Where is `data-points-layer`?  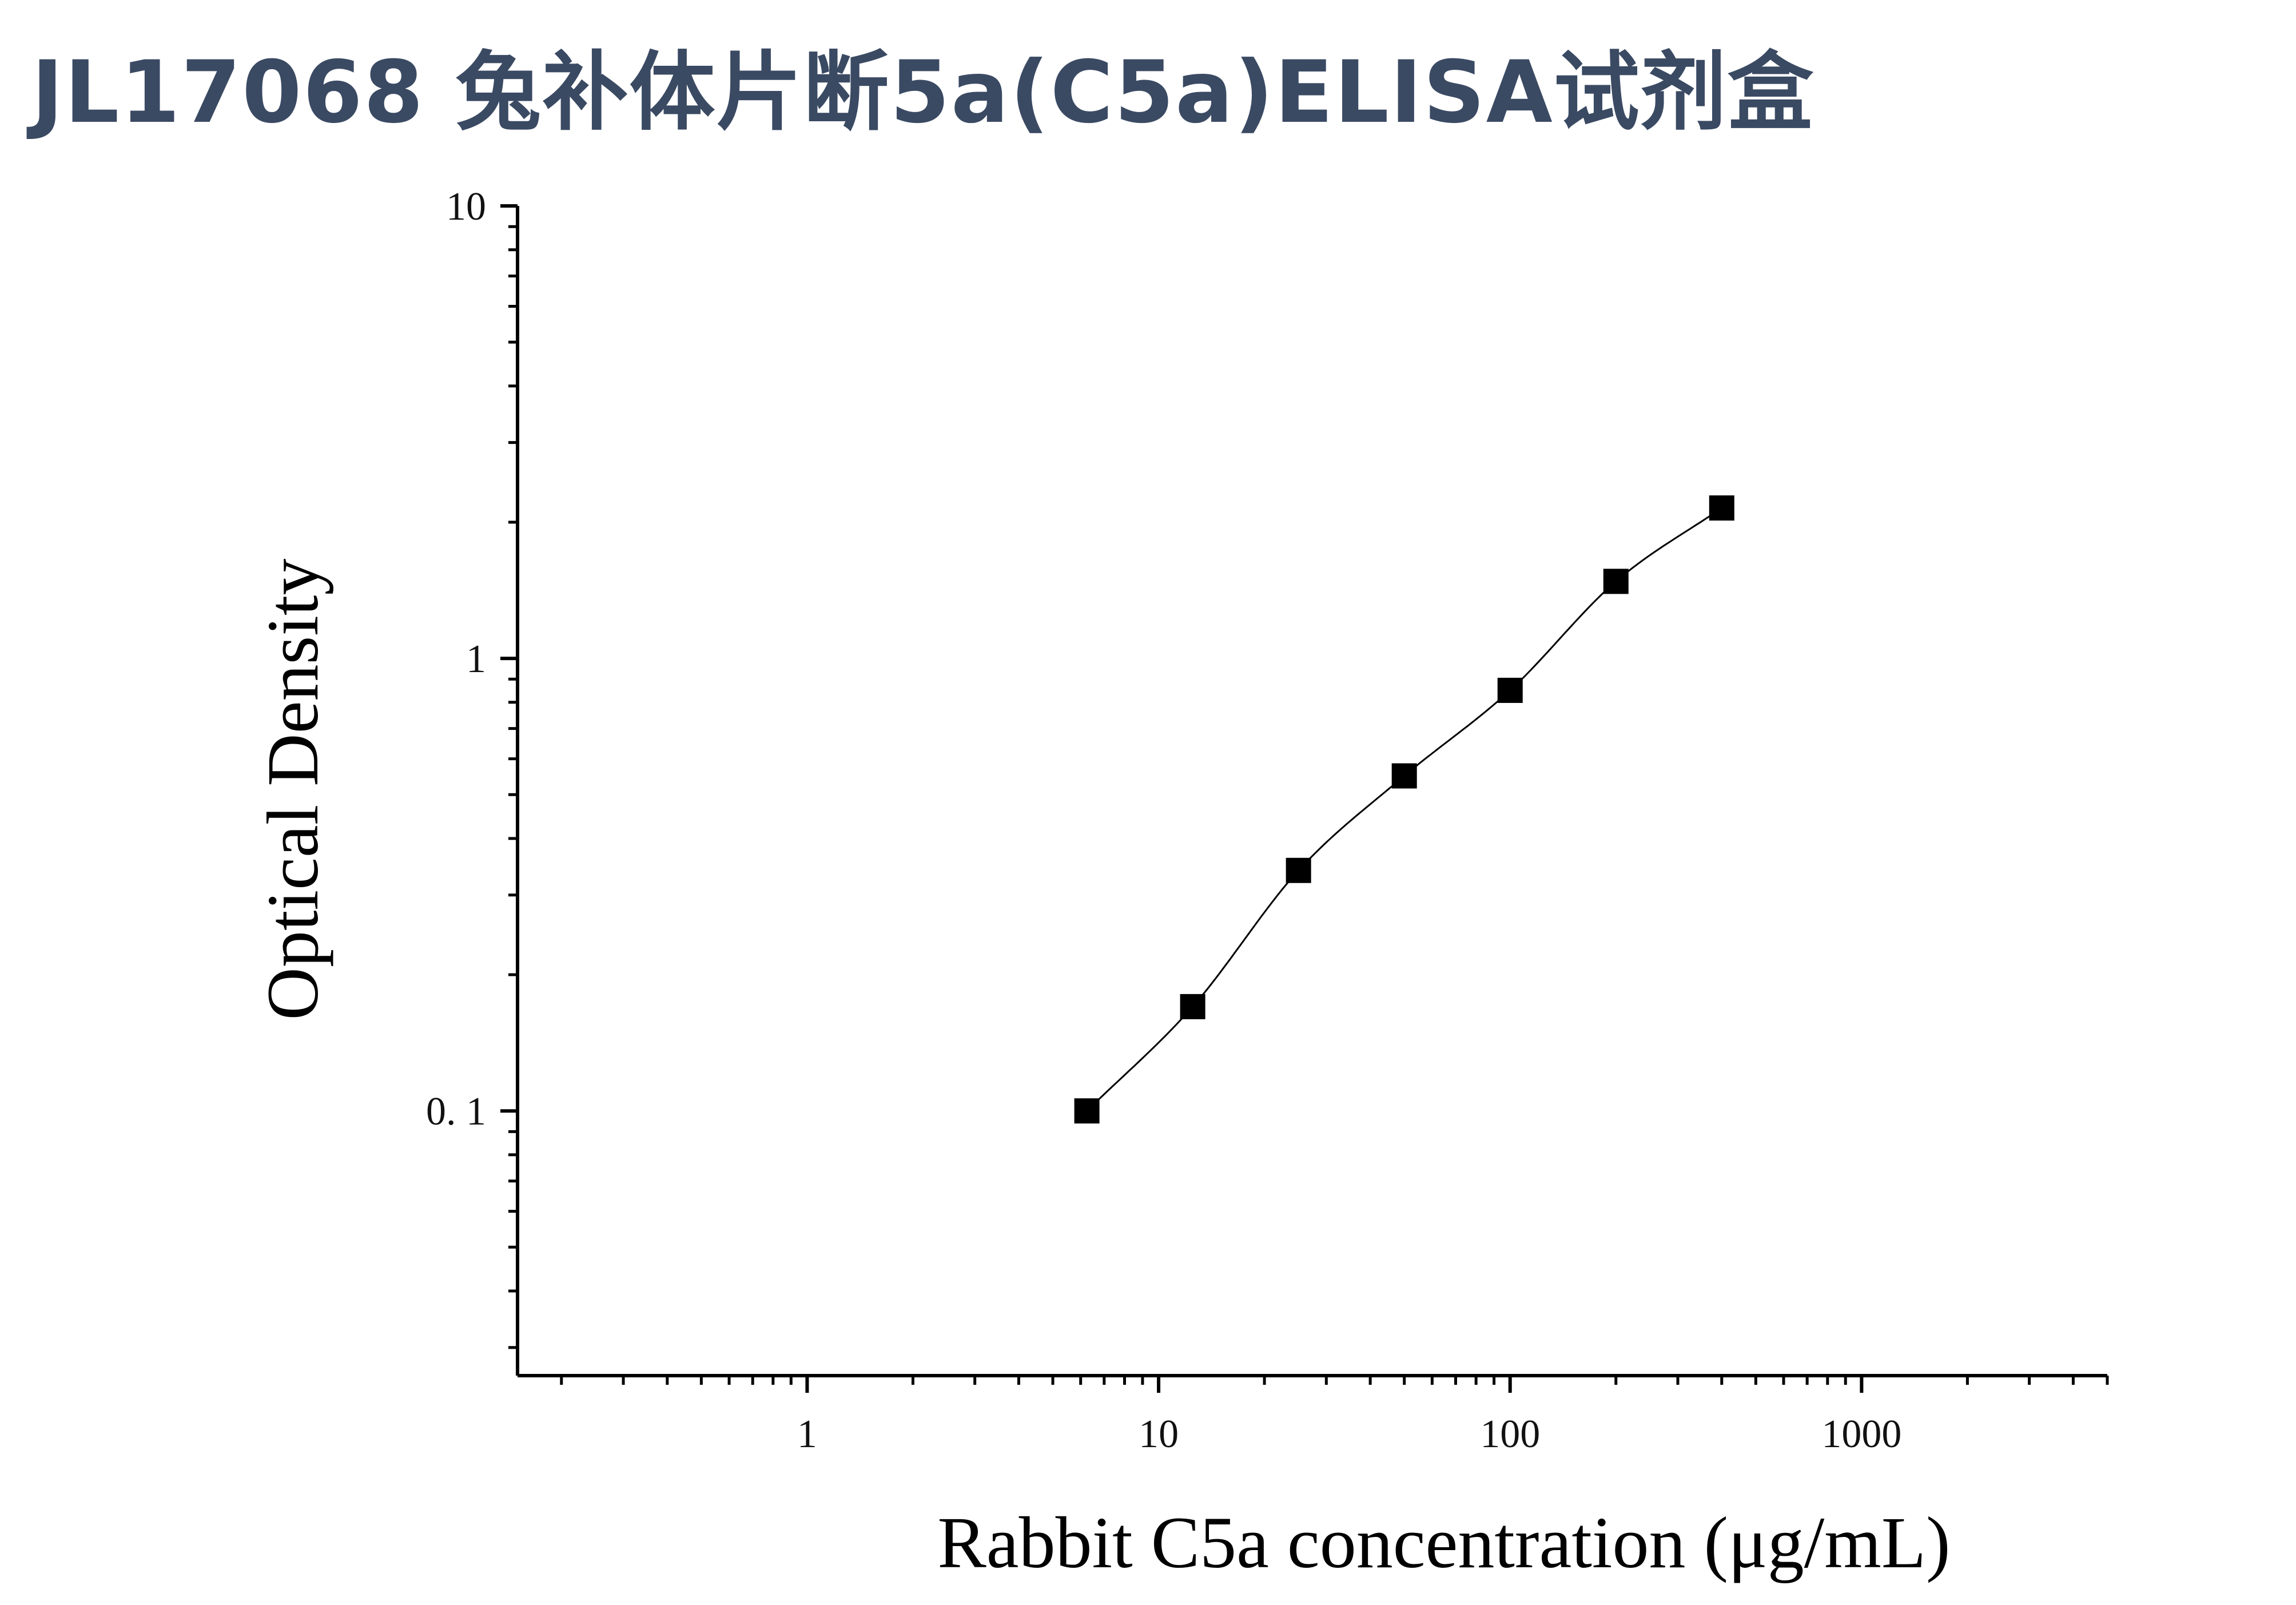
data-points-layer is located at coordinates (1404, 809).